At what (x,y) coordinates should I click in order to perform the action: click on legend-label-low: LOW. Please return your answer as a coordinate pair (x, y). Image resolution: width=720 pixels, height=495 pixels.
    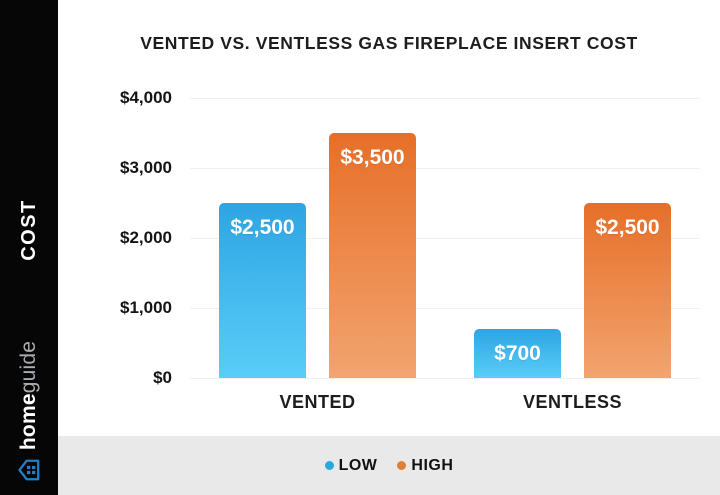
    Looking at the image, I should click on (358, 465).